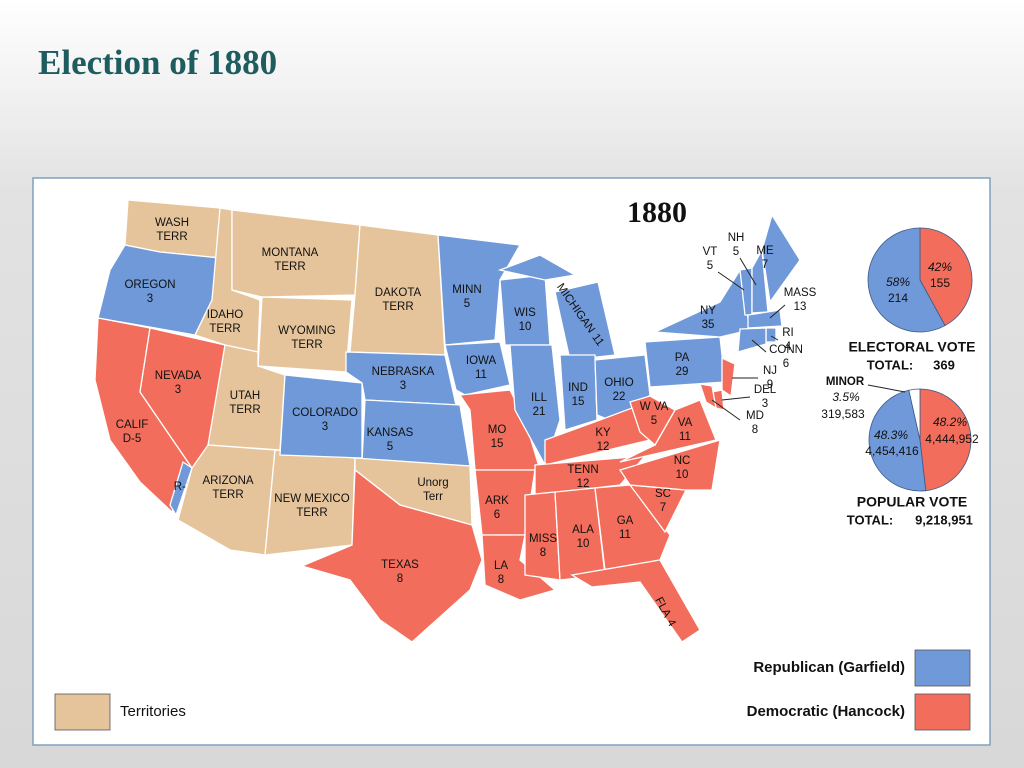 The image size is (1024, 768). Describe the element at coordinates (466, 290) in the screenshot. I see `region-label: MINN` at that location.